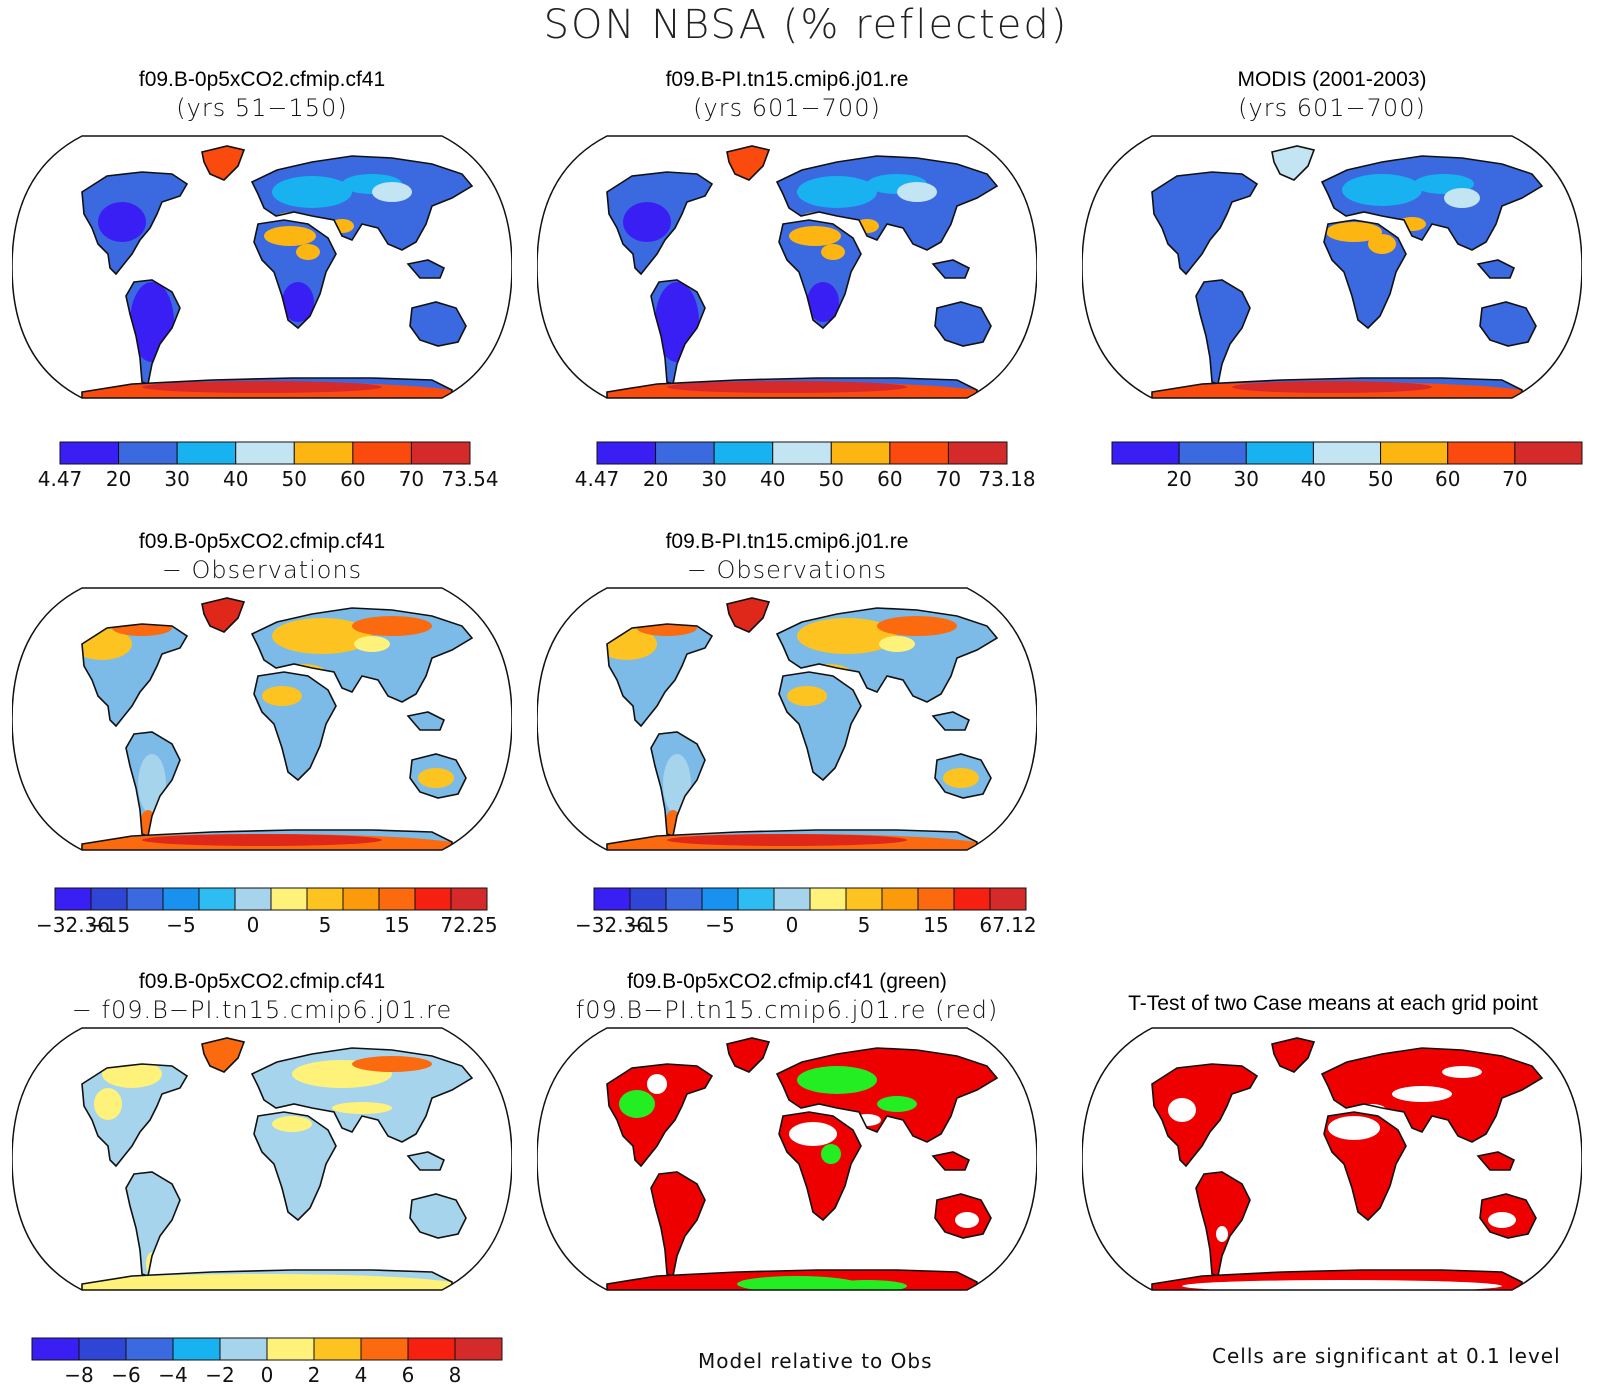  I want to click on panel-title: f09.B-0p5xCO2.cfmip.cf41, so click(262, 541).